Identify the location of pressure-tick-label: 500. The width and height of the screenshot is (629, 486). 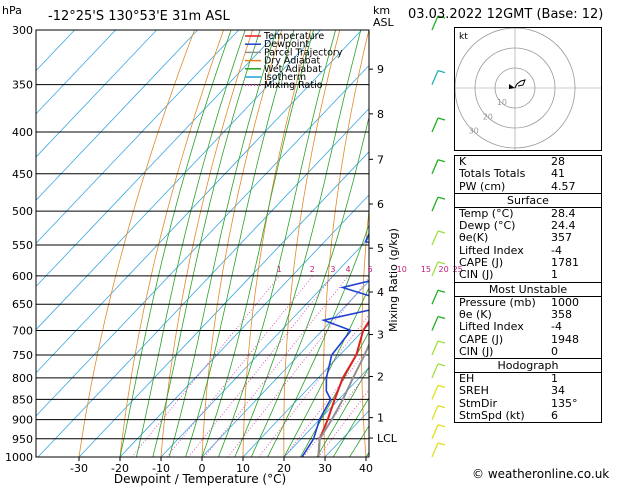
(22, 211).